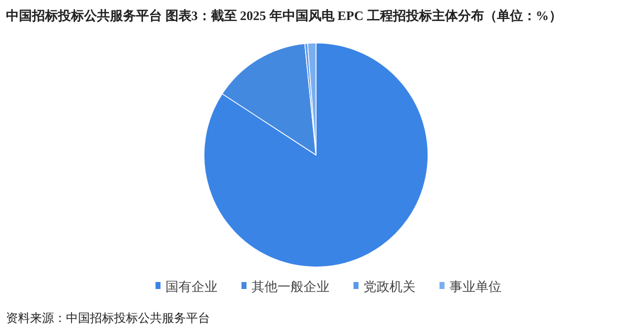  Describe the element at coordinates (476, 287) in the screenshot. I see `legend-label: 事业单位` at that location.